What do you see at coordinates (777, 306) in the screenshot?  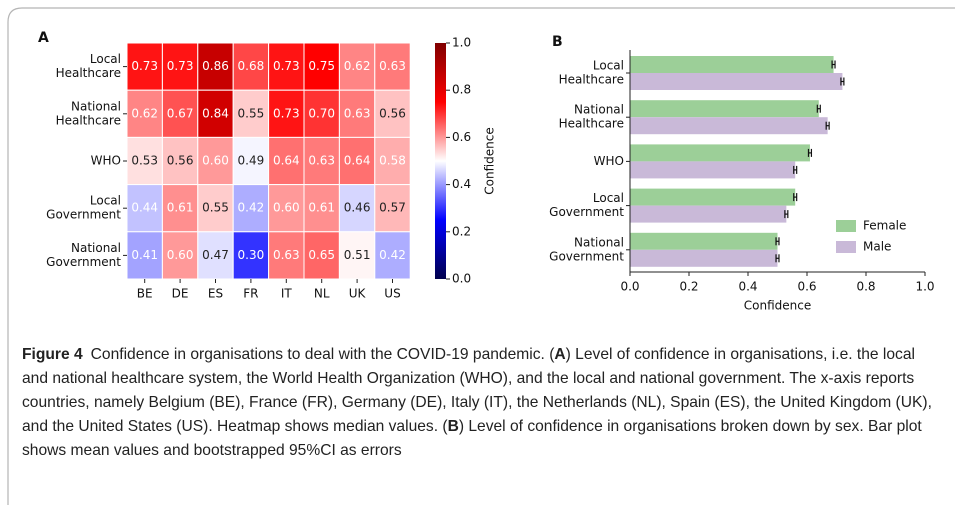 I see `x-axis-label: Confidence` at bounding box center [777, 306].